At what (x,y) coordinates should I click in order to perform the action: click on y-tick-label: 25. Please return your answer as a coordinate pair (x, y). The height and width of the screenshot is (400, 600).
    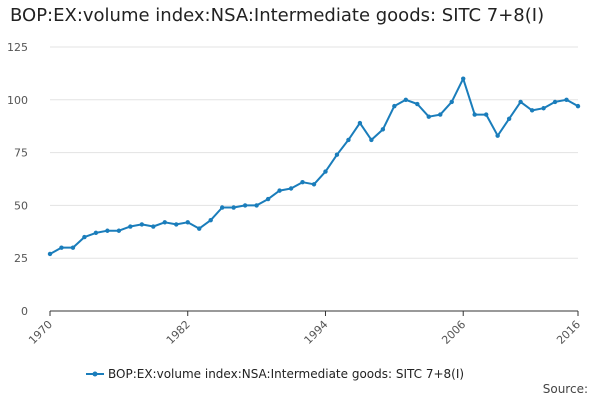
    Looking at the image, I should click on (21, 258).